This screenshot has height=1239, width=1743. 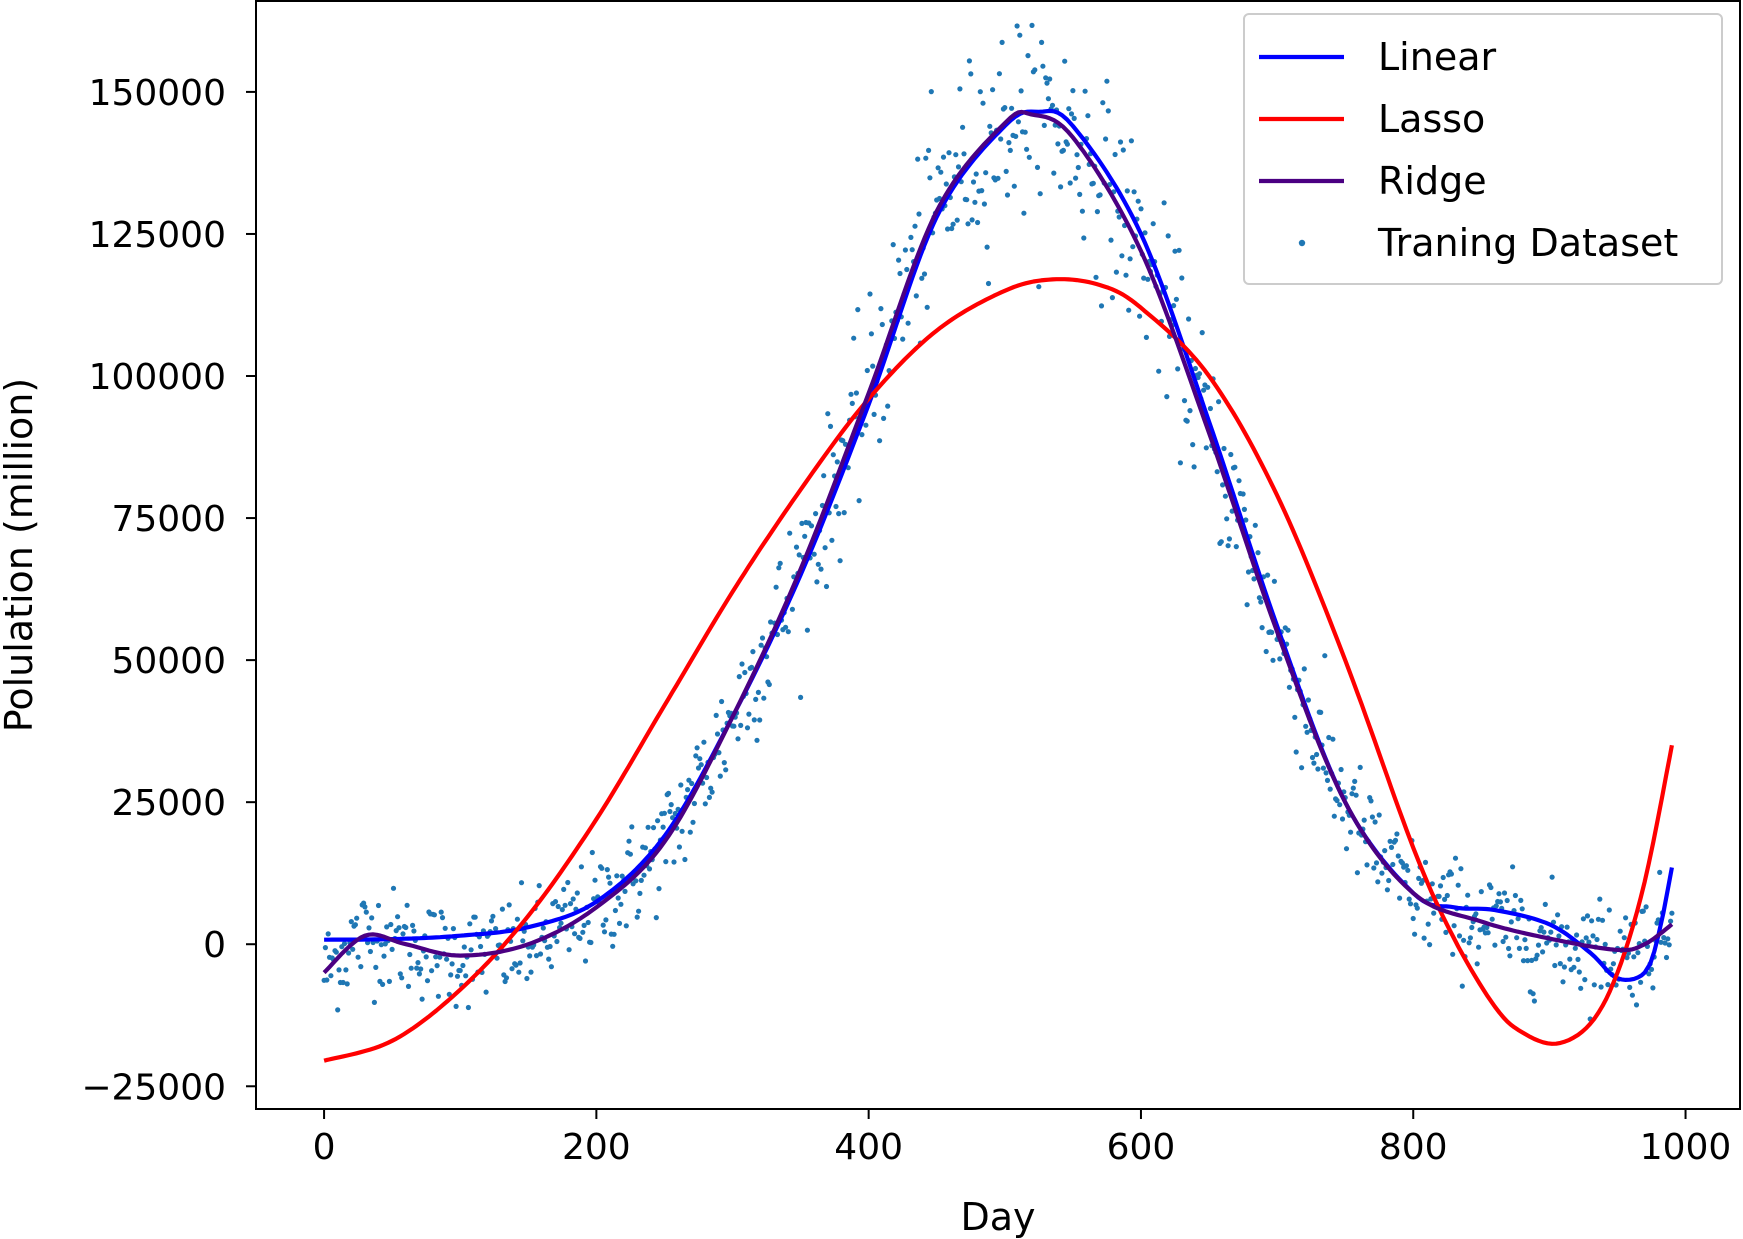 What do you see at coordinates (157, 235) in the screenshot?
I see `y-tick-label: 125000` at bounding box center [157, 235].